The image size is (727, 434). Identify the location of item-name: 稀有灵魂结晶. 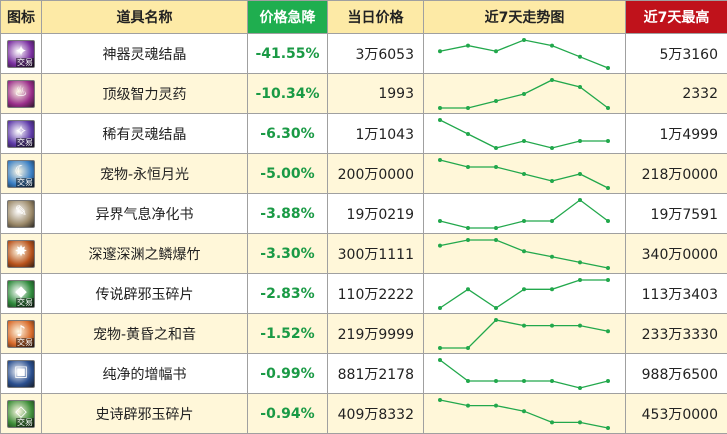
(144, 133).